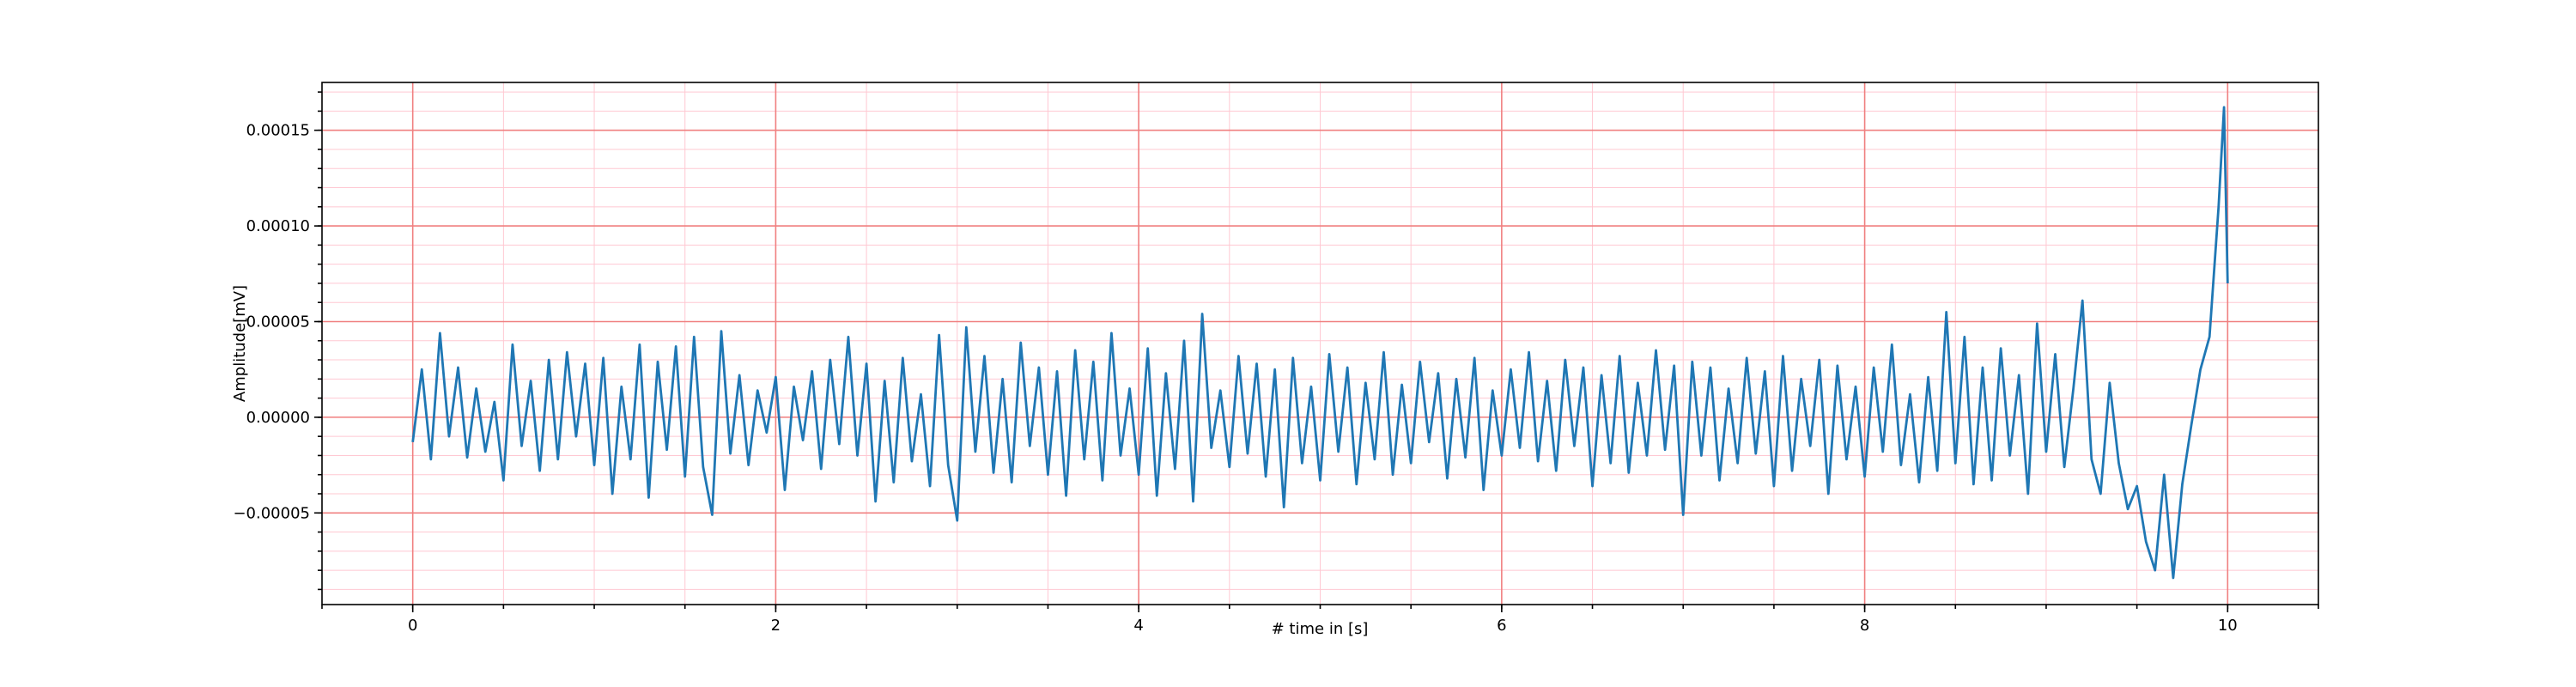 The height and width of the screenshot is (687, 2576). I want to click on x-tick-label: 10, so click(2228, 626).